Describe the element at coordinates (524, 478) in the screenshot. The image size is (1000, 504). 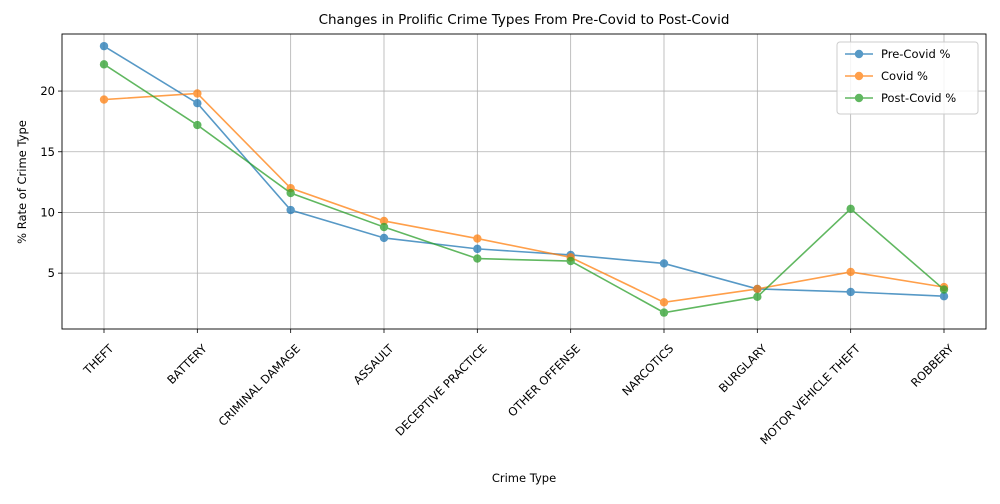
I see `x-axis-label: Crime Type` at that location.